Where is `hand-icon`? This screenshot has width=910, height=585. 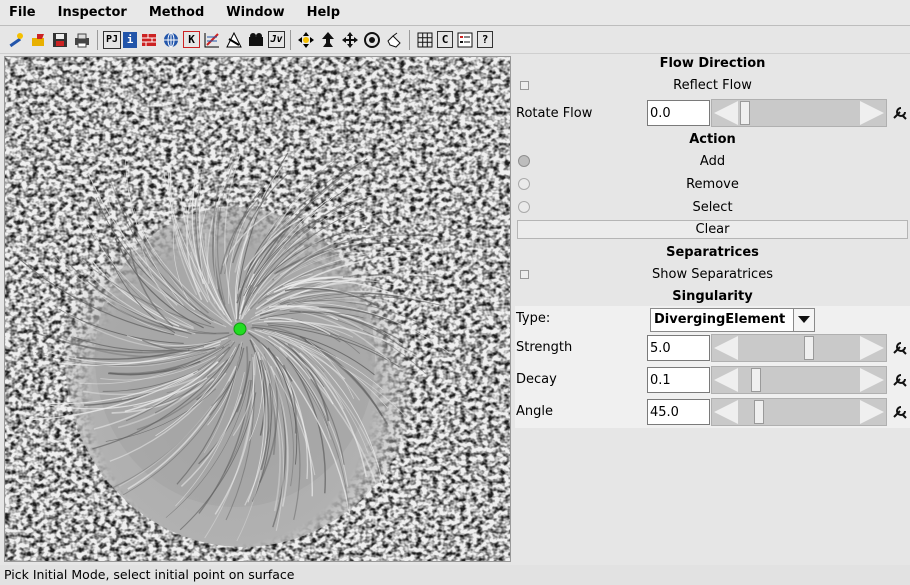
hand-icon is located at coordinates (394, 40).